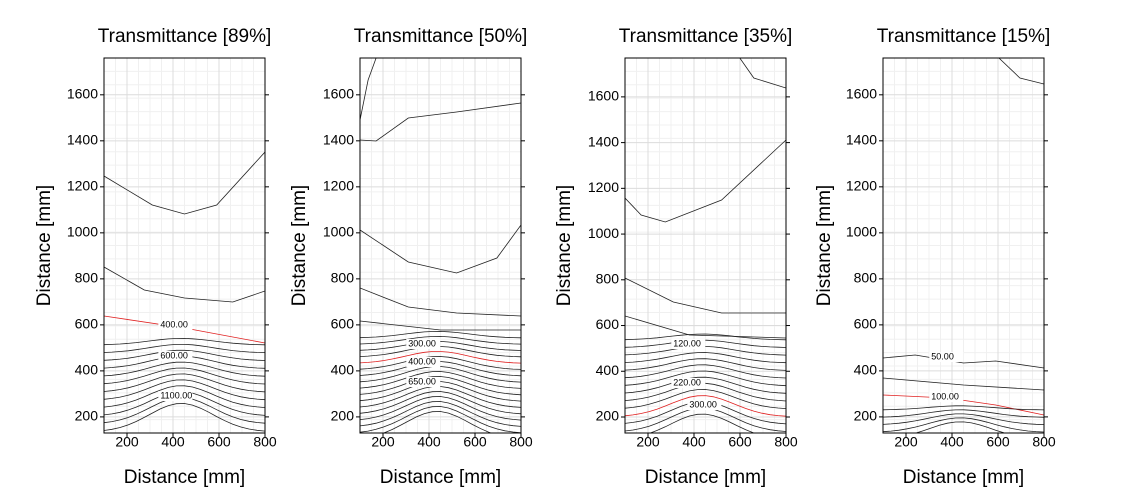 The height and width of the screenshot is (503, 1133). I want to click on panel-title: Transmittance [50%], so click(441, 36).